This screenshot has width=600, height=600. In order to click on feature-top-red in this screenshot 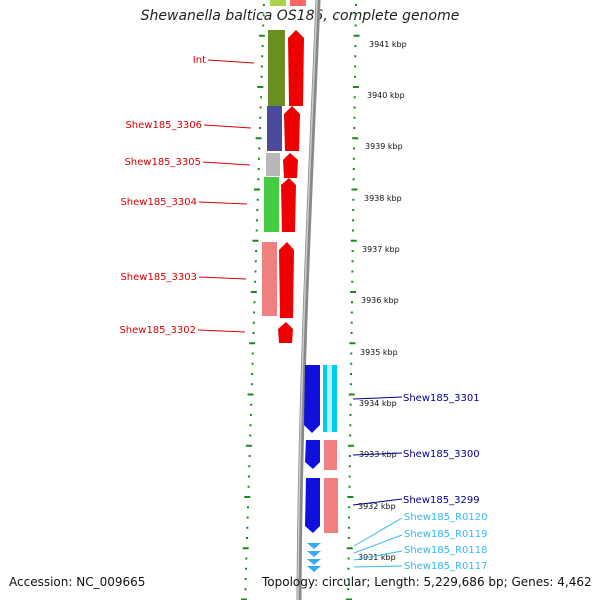, I will do `click(298, 3)`.